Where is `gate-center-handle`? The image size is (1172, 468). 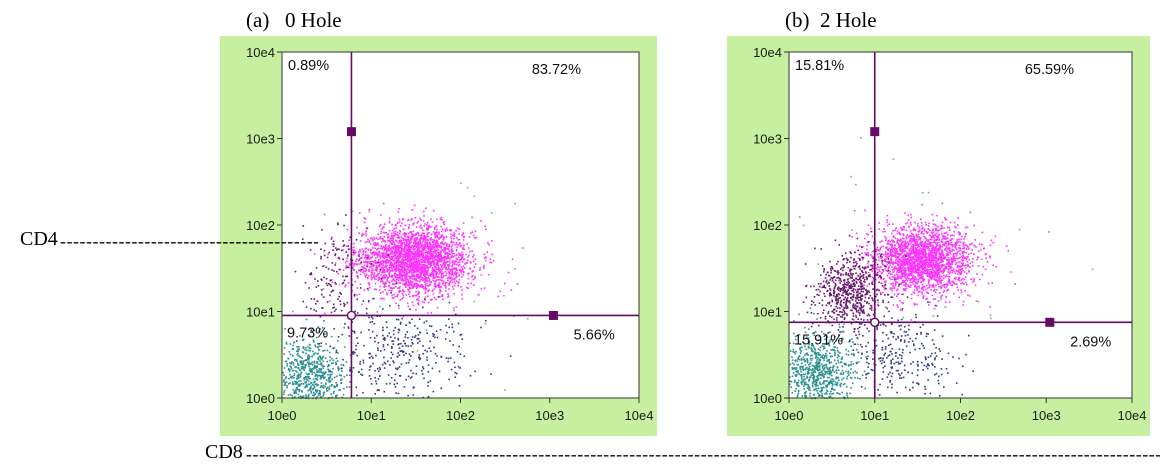
gate-center-handle is located at coordinates (351, 315).